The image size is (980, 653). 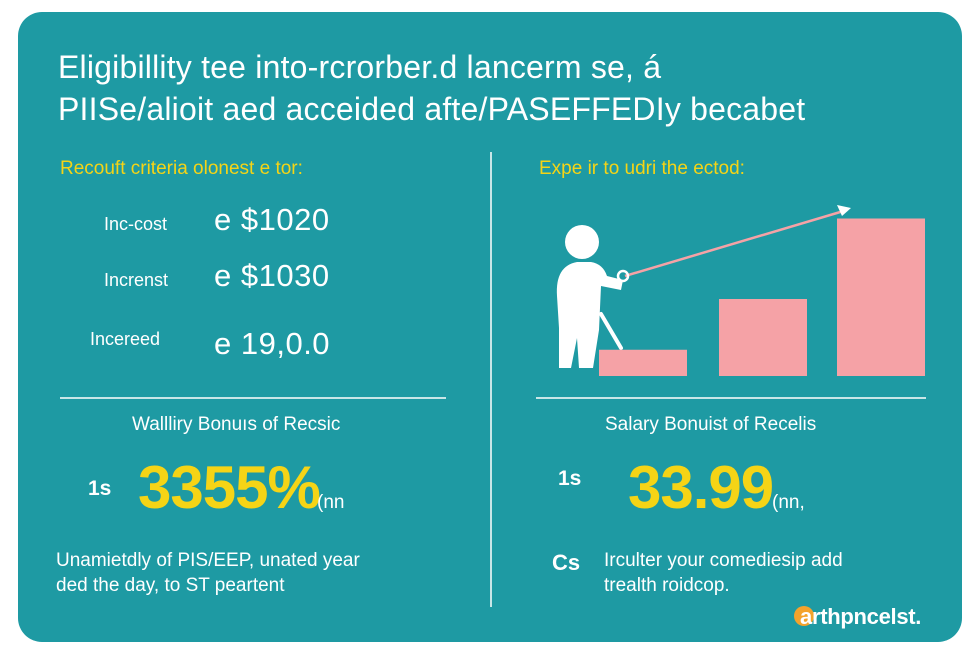 I want to click on left-note-line-2: ded the day, to ST peartent, so click(x=170, y=585).